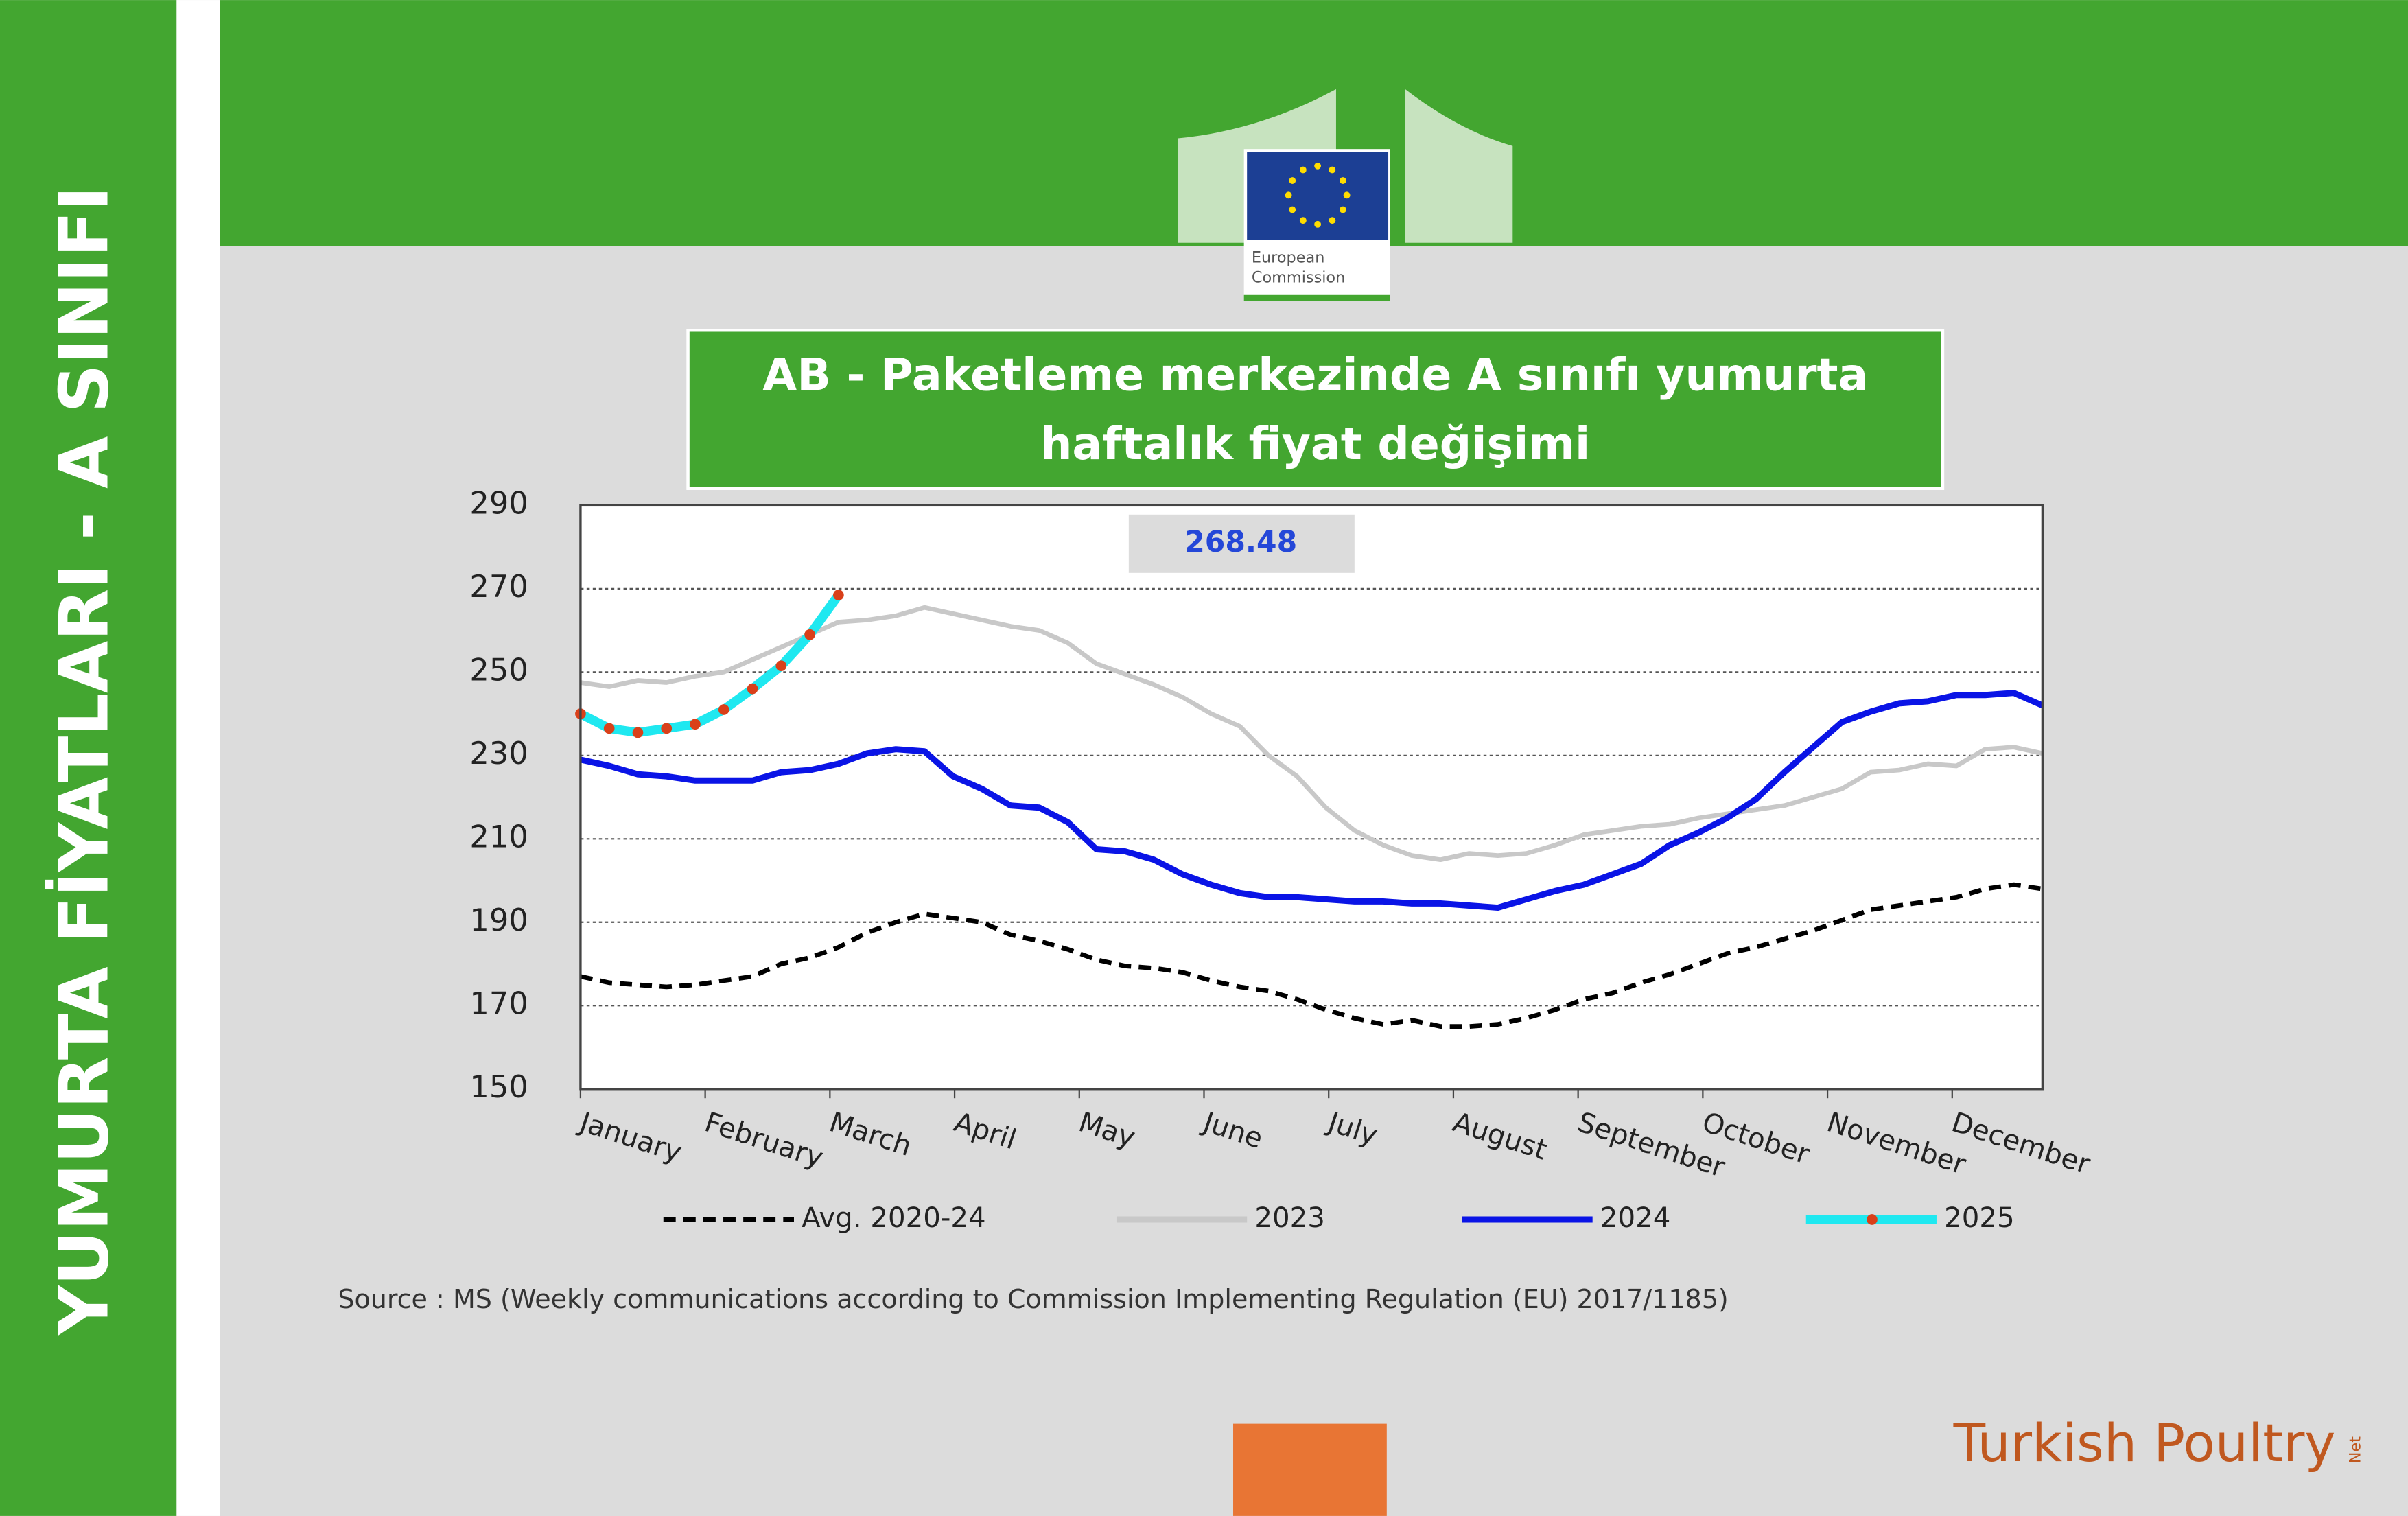 This screenshot has width=2408, height=1516. What do you see at coordinates (1316, 297) in the screenshot?
I see `logo-bar` at bounding box center [1316, 297].